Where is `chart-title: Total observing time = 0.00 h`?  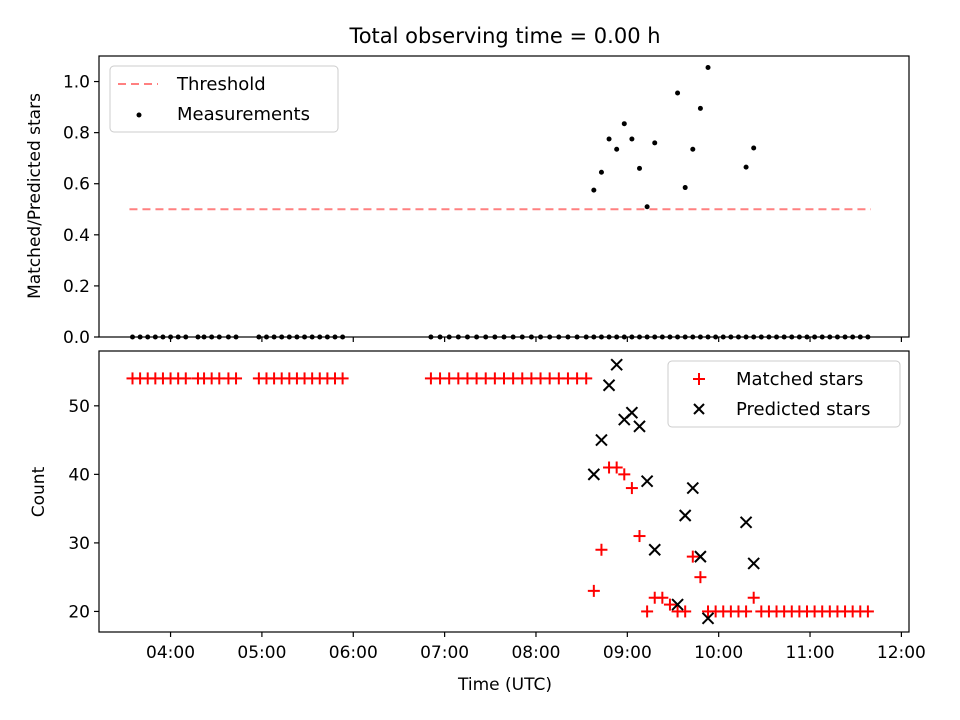 chart-title: Total observing time = 0.00 h is located at coordinates (504, 36).